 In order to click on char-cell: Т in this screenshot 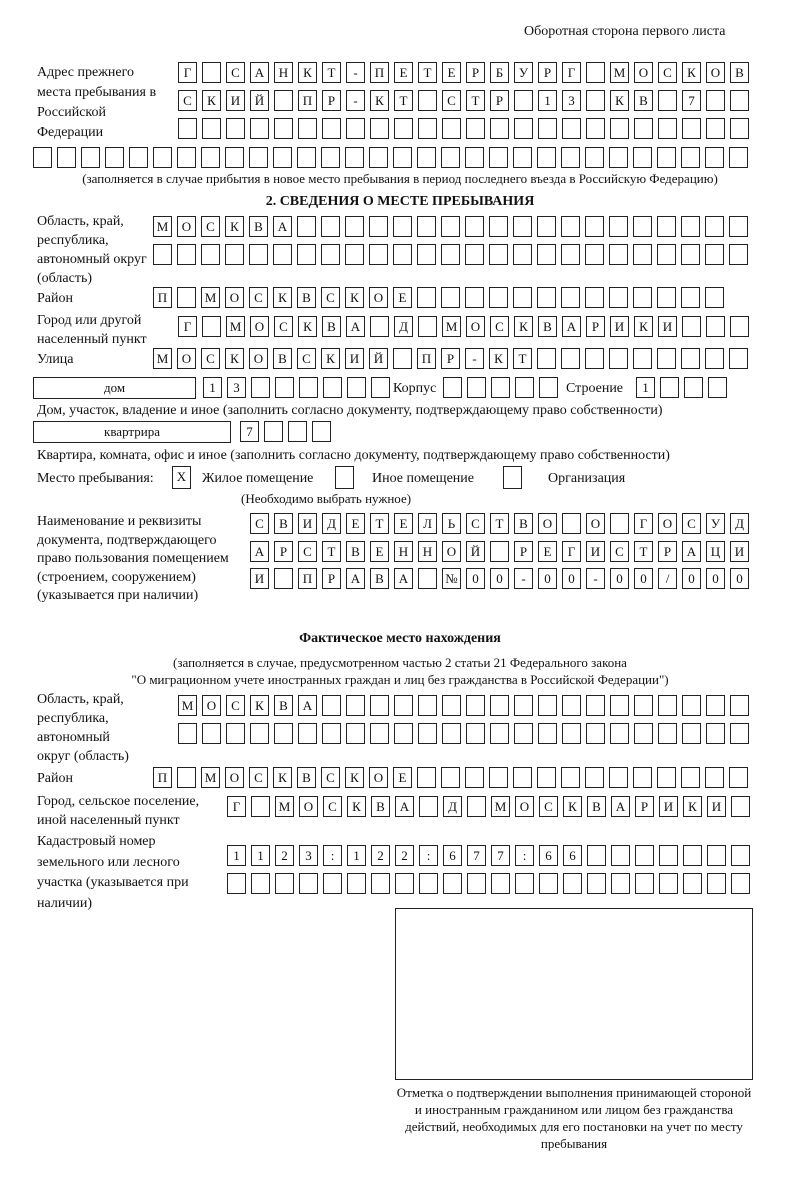, I will do `click(522, 358)`.